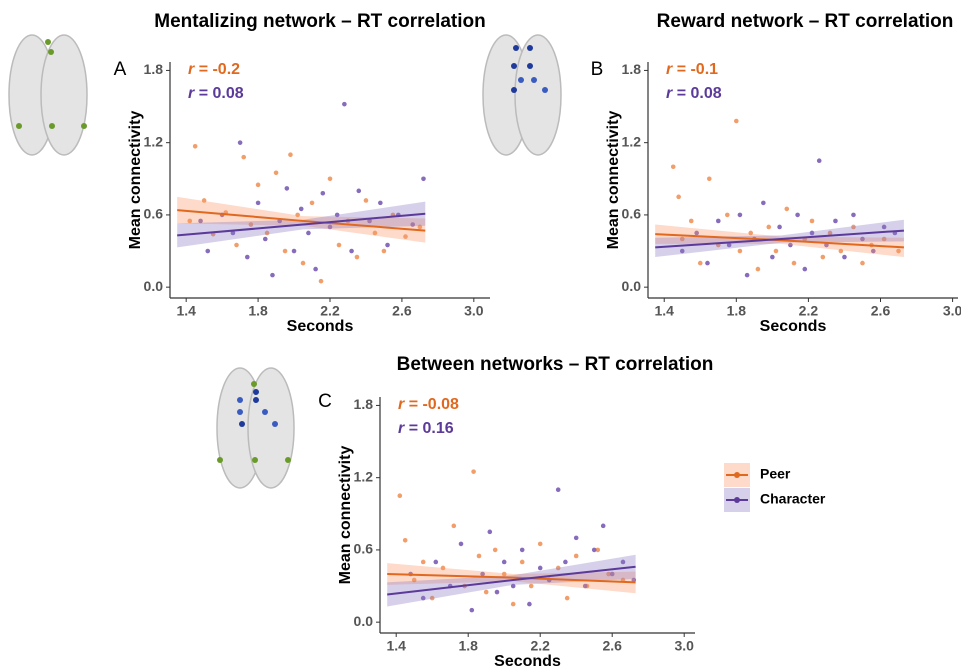 Image resolution: width=961 pixels, height=666 pixels. What do you see at coordinates (219, 69) in the screenshot?
I see `r-value: = -0.2` at bounding box center [219, 69].